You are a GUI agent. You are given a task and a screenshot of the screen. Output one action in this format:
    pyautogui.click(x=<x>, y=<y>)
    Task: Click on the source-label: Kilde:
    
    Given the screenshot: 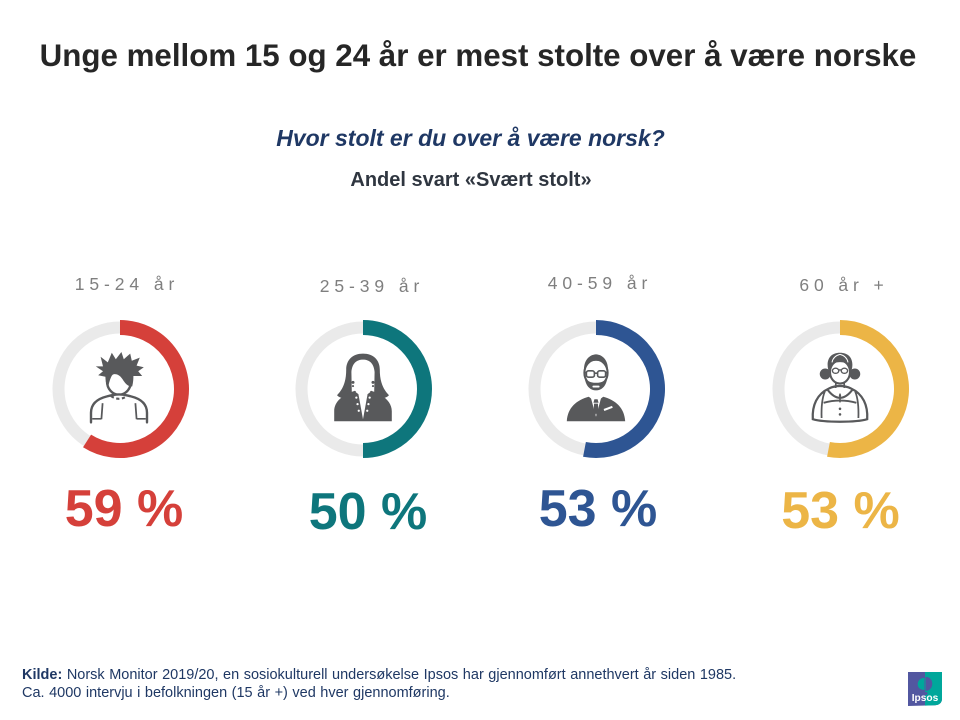 What is the action you would take?
    pyautogui.click(x=42, y=675)
    